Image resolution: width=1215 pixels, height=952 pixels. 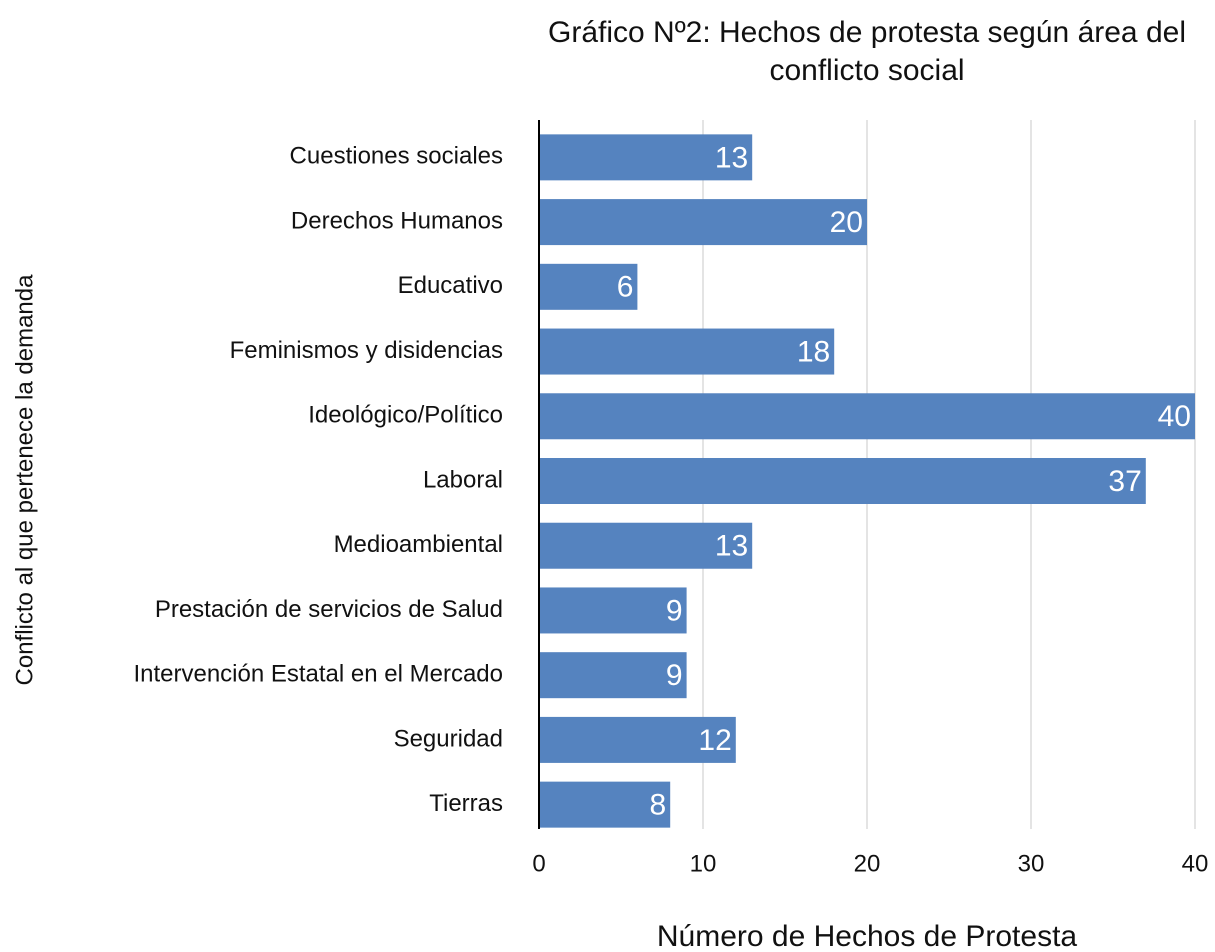 What do you see at coordinates (318, 674) in the screenshot?
I see `y-tick-label: Intervención Estatal en el Mercado` at bounding box center [318, 674].